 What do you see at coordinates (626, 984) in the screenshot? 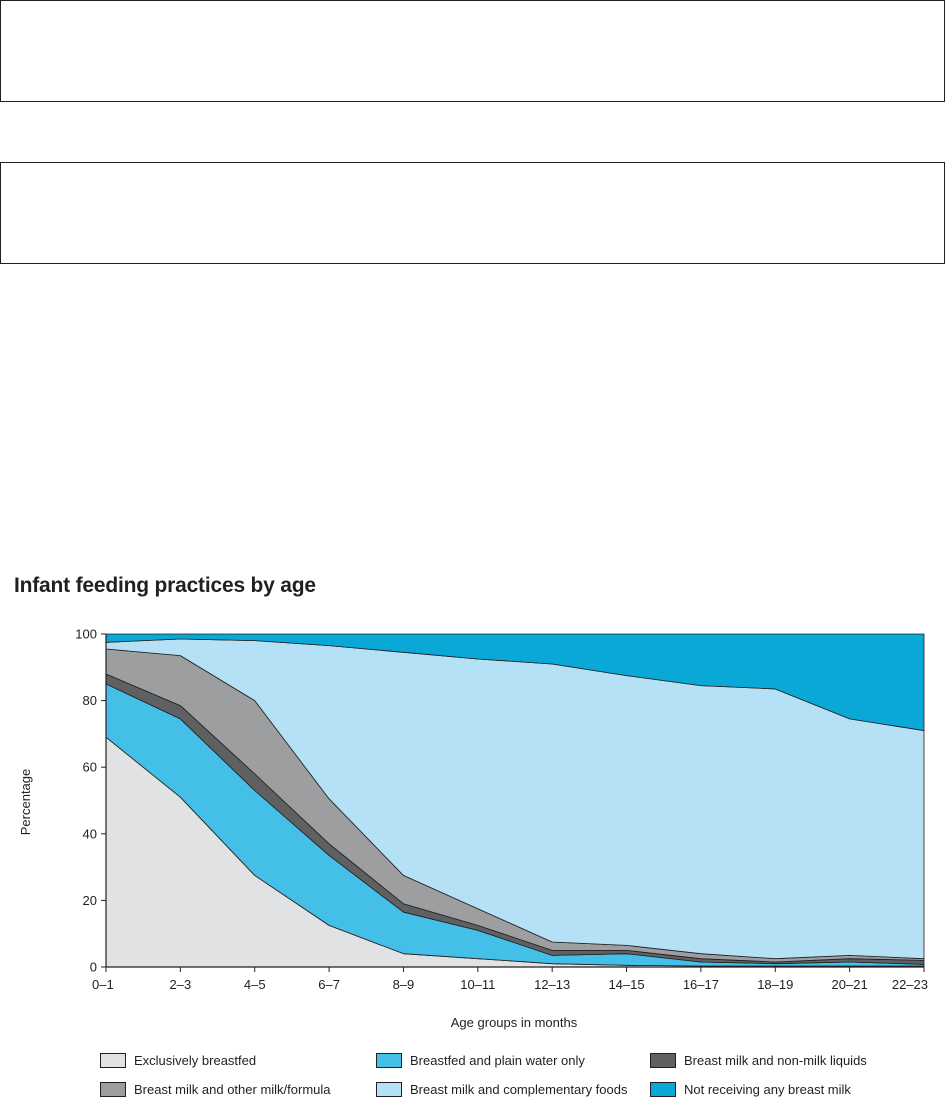
I see `x-tick-label: 14–15` at bounding box center [626, 984].